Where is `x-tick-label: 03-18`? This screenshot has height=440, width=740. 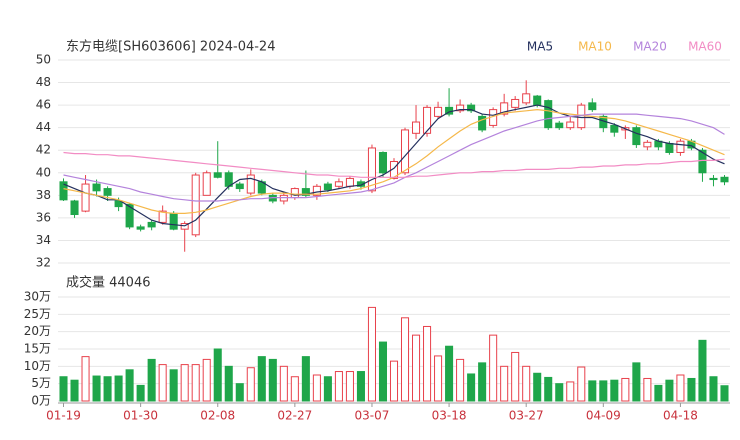 x-tick-label: 03-18 is located at coordinates (449, 416).